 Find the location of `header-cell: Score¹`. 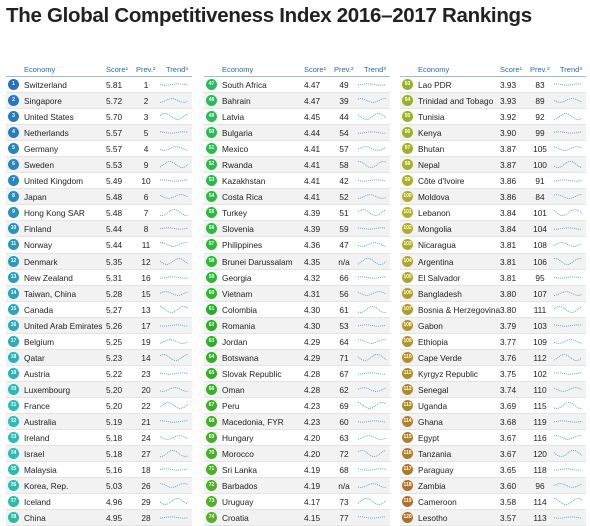

header-cell: Score¹ is located at coordinates (117, 69).